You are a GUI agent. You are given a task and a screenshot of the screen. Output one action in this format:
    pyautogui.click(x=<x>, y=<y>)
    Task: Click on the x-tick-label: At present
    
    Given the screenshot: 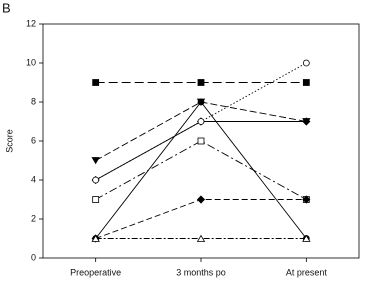 What is the action you would take?
    pyautogui.click(x=307, y=272)
    